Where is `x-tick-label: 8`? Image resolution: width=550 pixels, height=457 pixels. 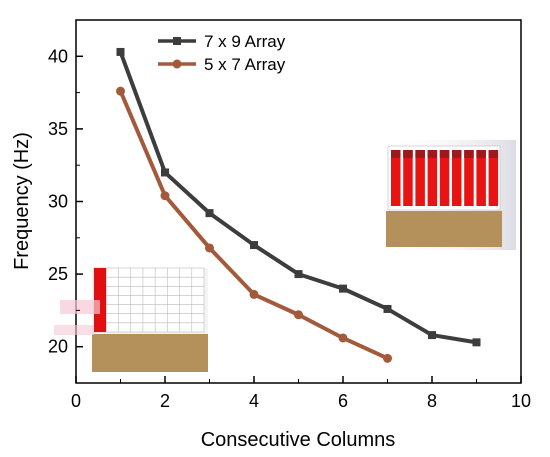
x-tick-label: 8 is located at coordinates (432, 401).